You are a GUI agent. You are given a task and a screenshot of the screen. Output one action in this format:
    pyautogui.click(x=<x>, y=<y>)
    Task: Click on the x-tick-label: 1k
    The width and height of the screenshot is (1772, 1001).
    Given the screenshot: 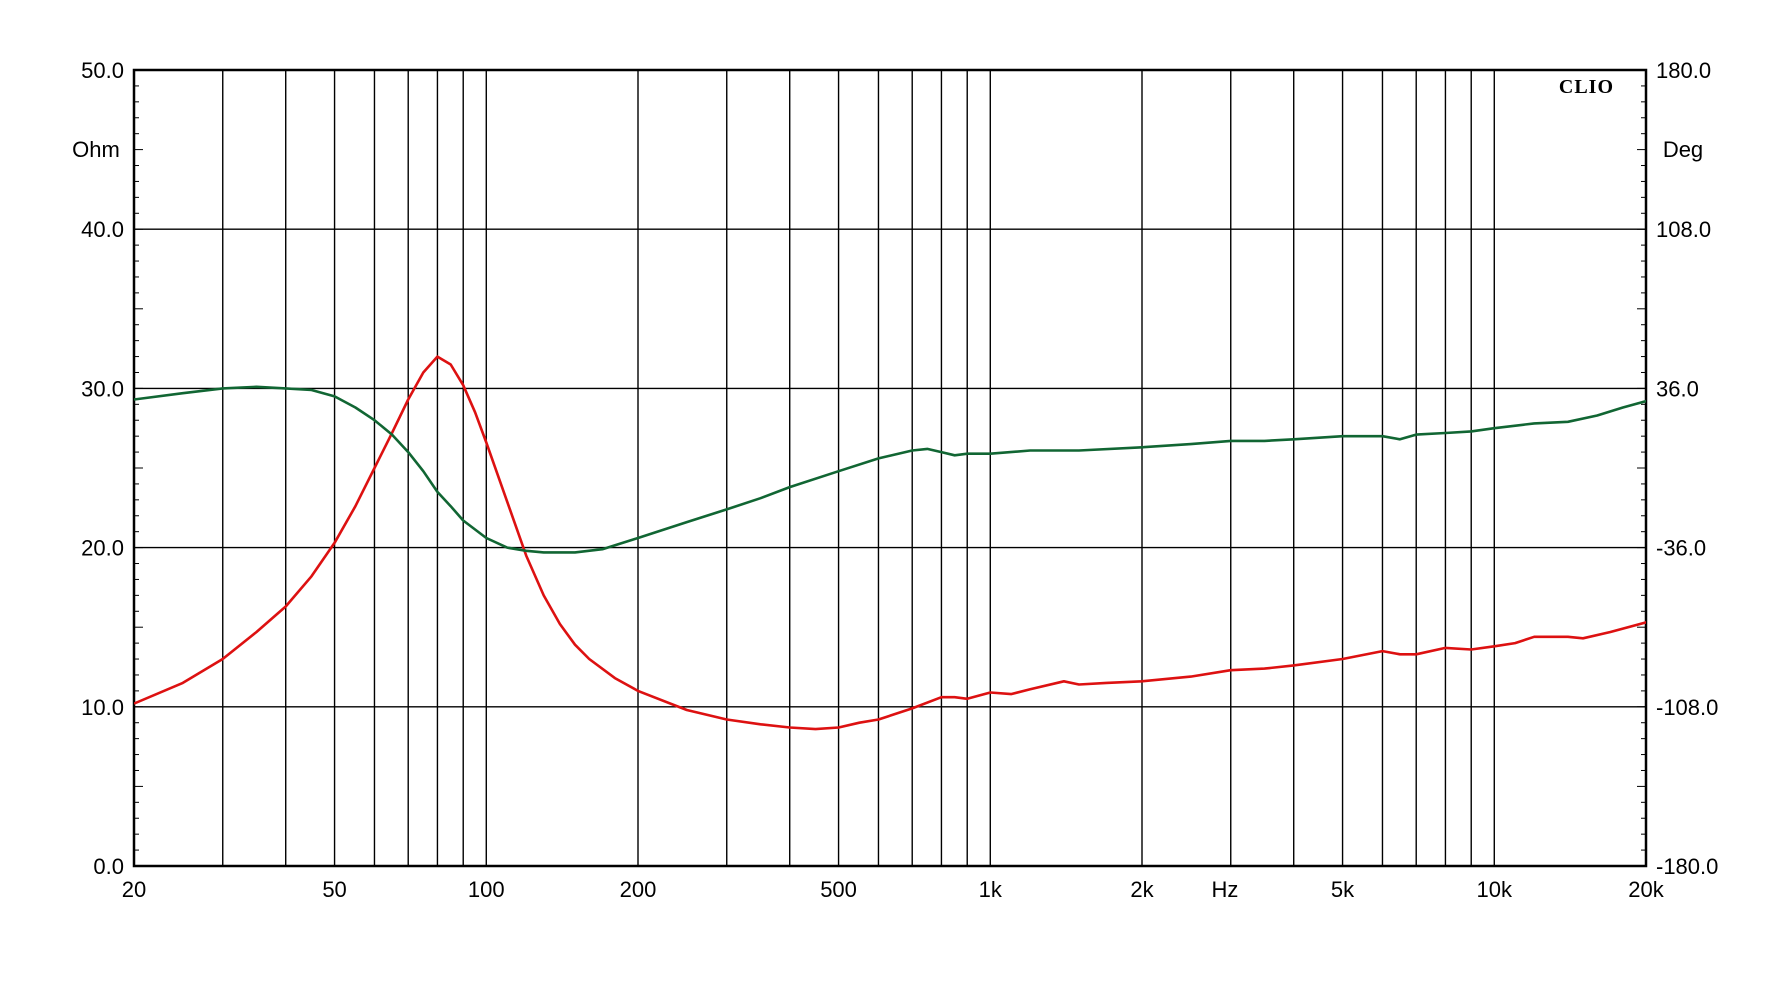 What is the action you would take?
    pyautogui.click(x=991, y=889)
    